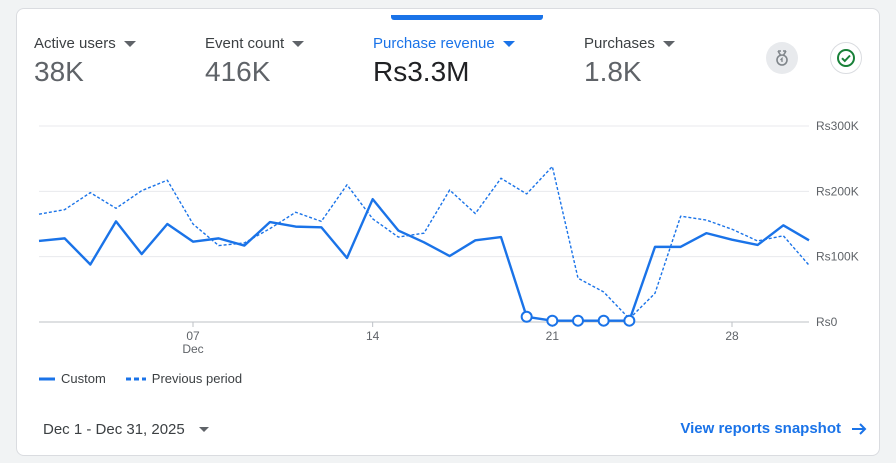 The width and height of the screenshot is (896, 463). What do you see at coordinates (193, 336) in the screenshot?
I see `x-tick-label: 07` at bounding box center [193, 336].